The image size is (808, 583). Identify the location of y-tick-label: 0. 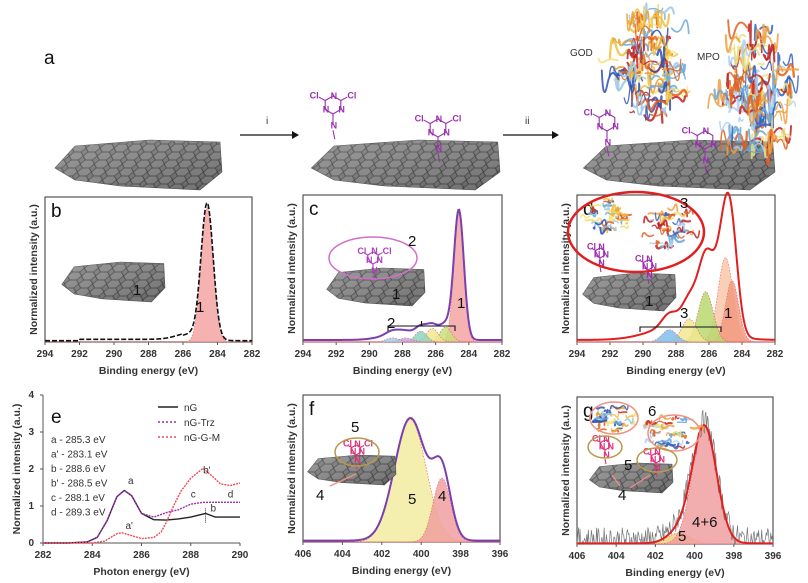
(31, 543).